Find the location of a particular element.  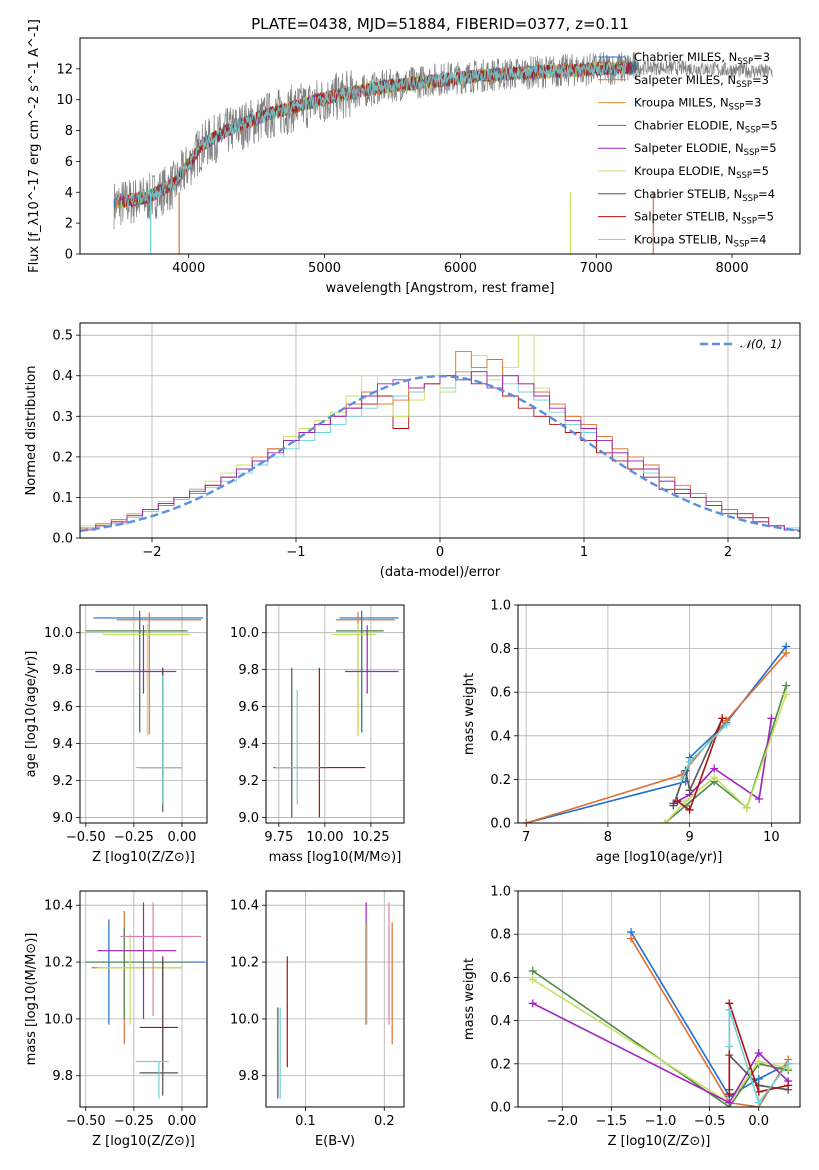

x-tick-label: 5000 is located at coordinates (324, 268).